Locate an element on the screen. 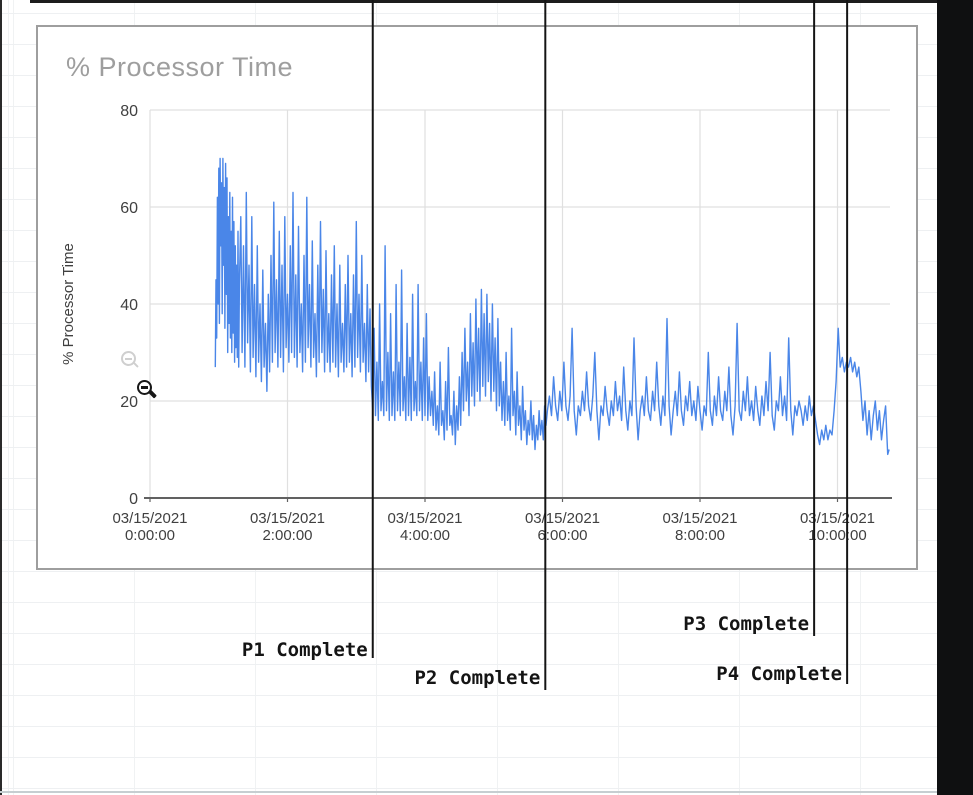 This screenshot has width=973, height=795. window-bottom-edge is located at coordinates (468, 792).